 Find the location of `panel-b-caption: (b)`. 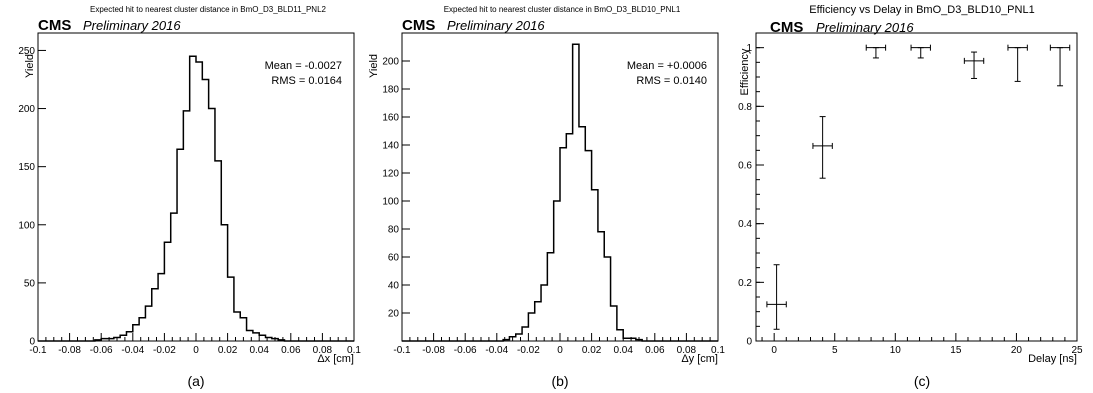

panel-b-caption: (b) is located at coordinates (559, 381).